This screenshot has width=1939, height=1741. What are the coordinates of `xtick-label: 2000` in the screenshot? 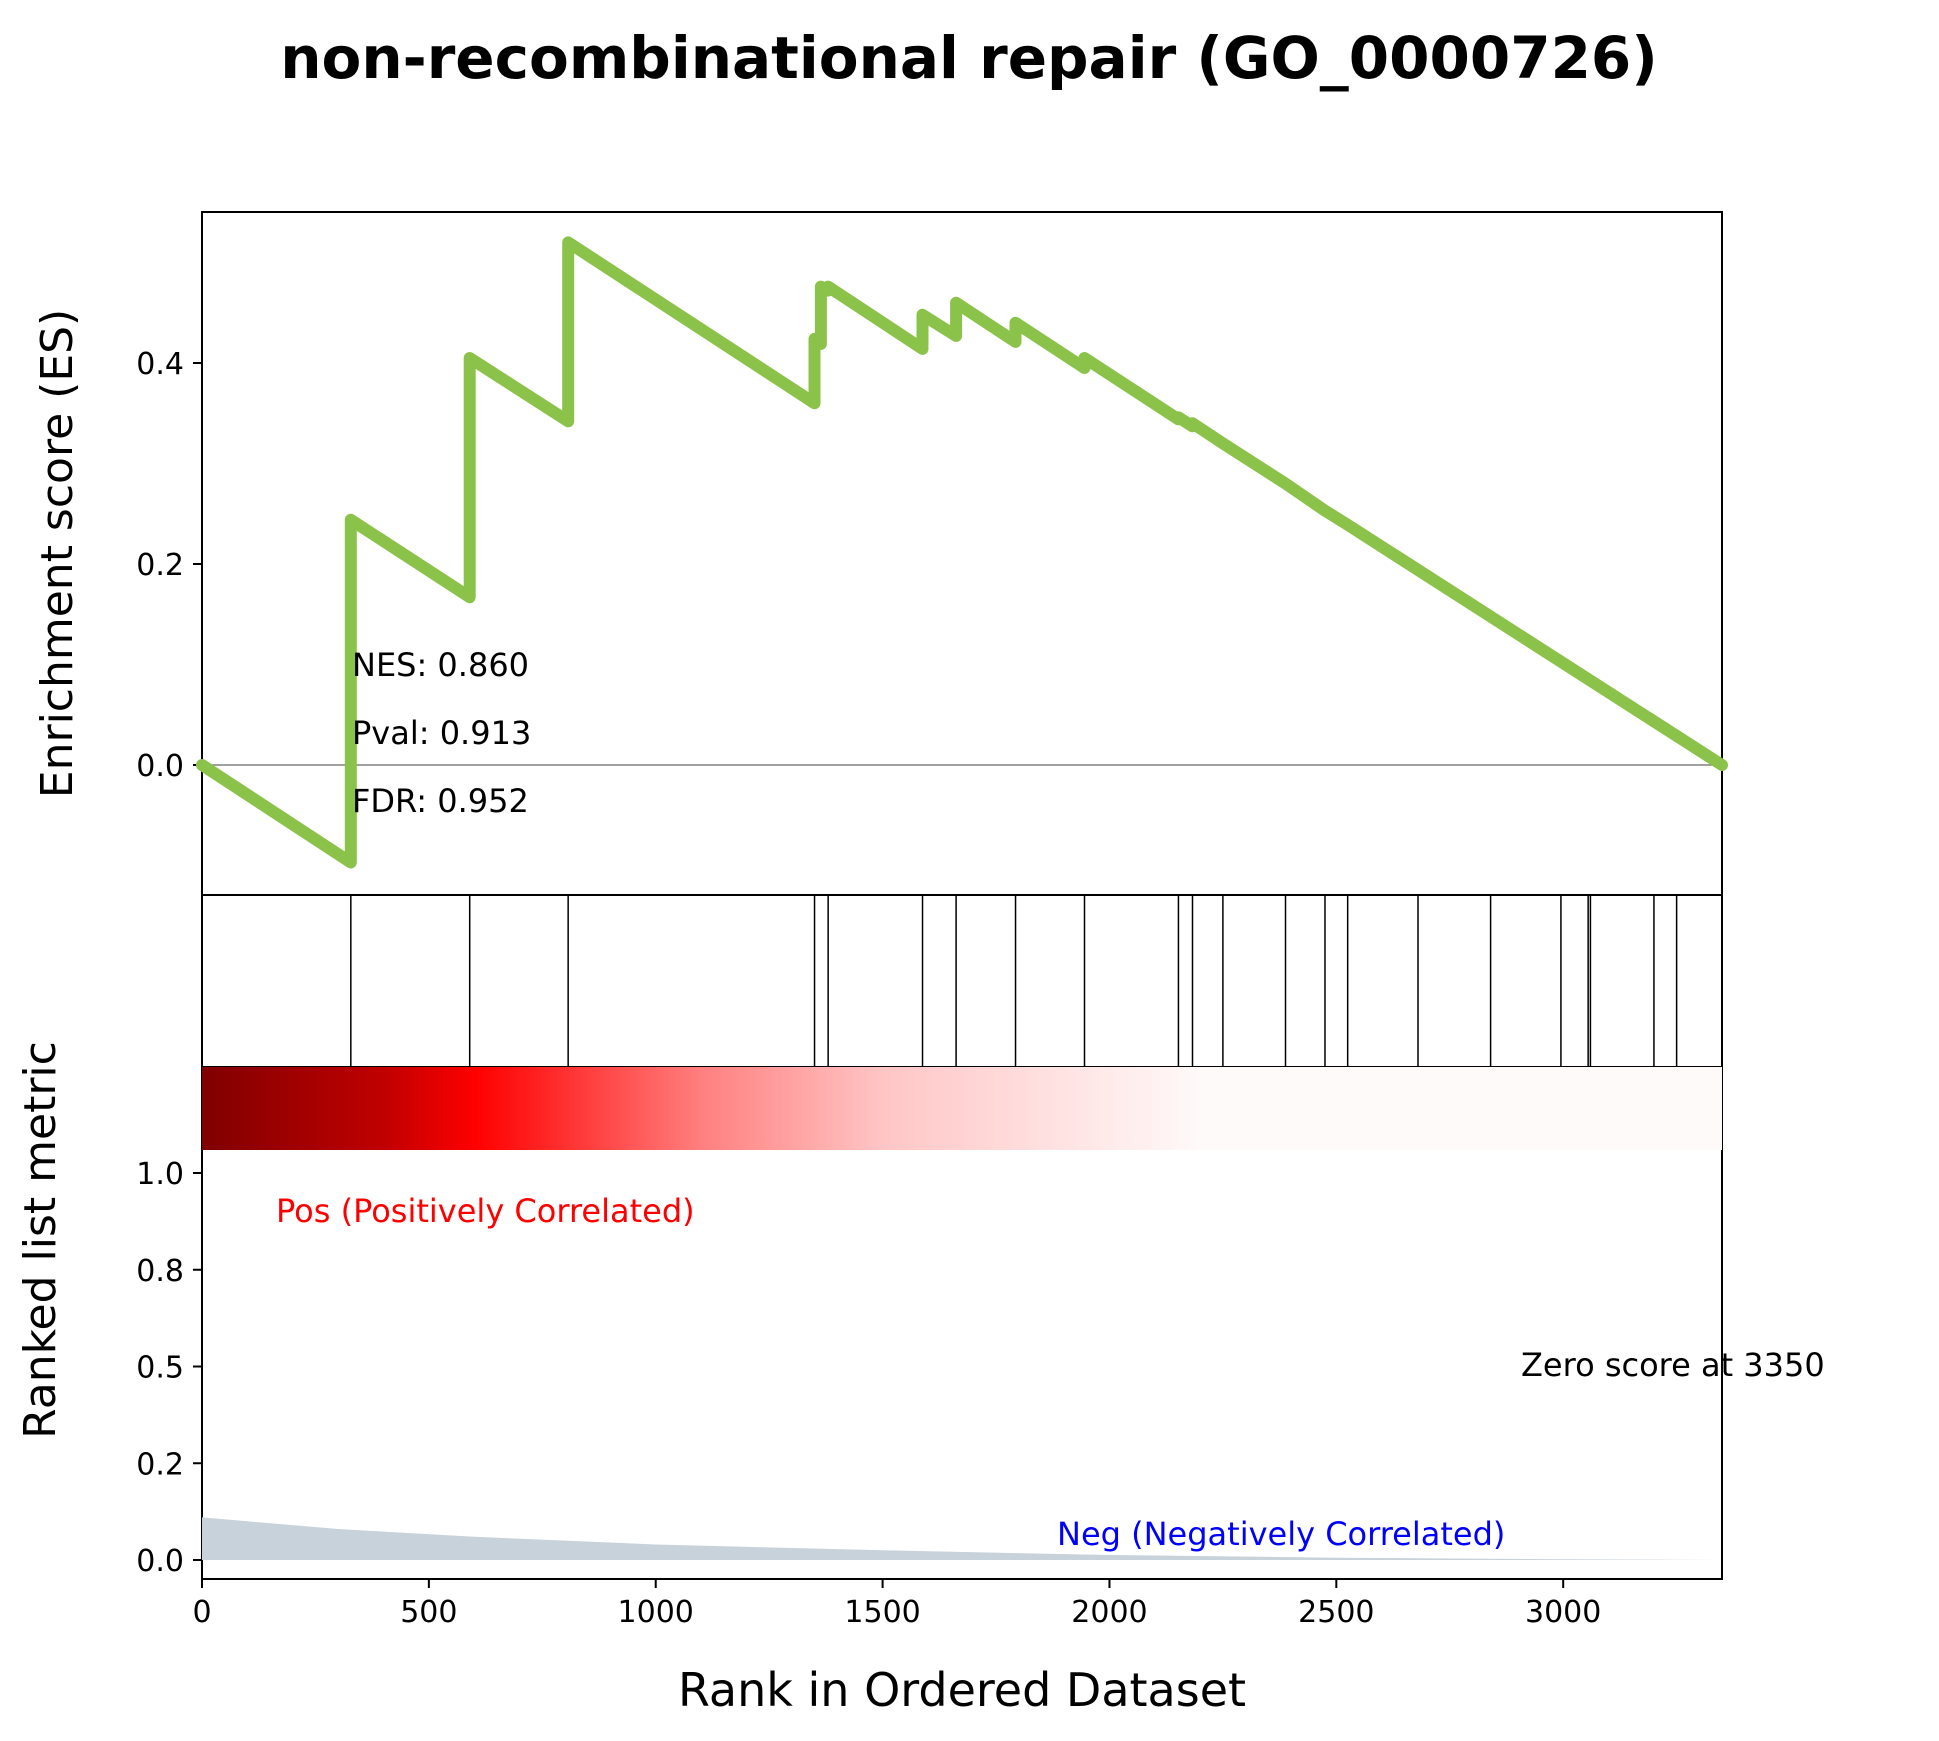 It's located at (1109, 1612).